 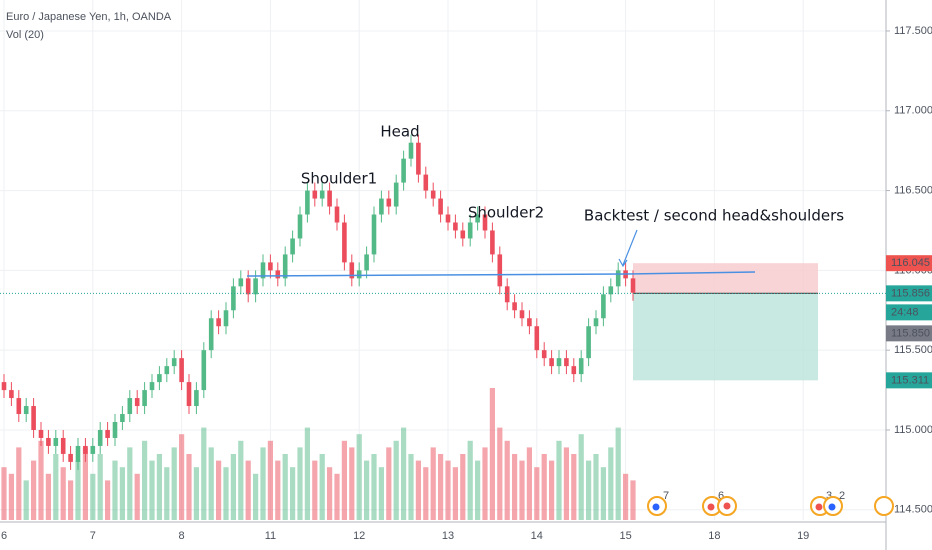 I want to click on x-tick-label: 8, so click(x=182, y=536).